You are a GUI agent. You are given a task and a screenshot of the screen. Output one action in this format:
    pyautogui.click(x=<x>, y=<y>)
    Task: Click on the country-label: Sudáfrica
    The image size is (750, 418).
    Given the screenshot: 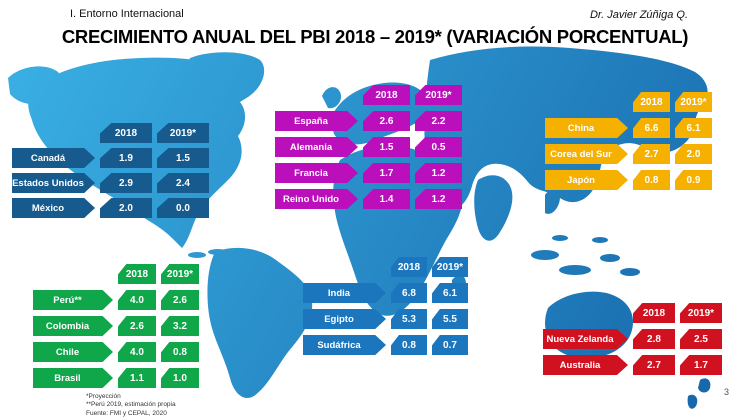 What is the action you would take?
    pyautogui.click(x=344, y=345)
    